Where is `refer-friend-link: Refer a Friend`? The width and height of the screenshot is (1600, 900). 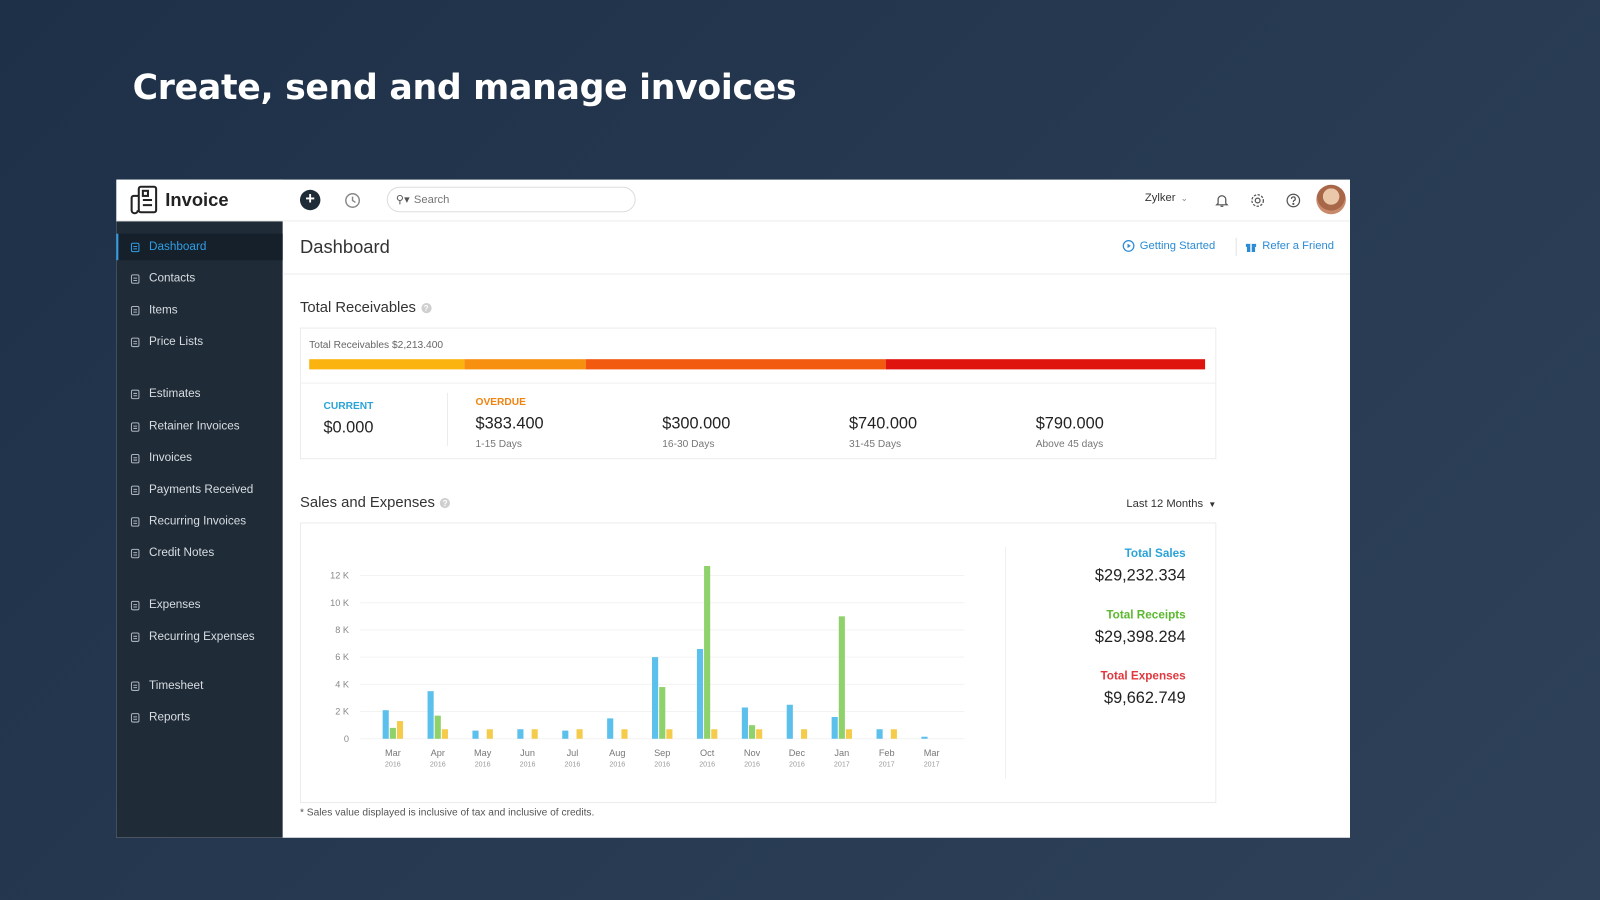
refer-friend-link: Refer a Friend is located at coordinates (1289, 246).